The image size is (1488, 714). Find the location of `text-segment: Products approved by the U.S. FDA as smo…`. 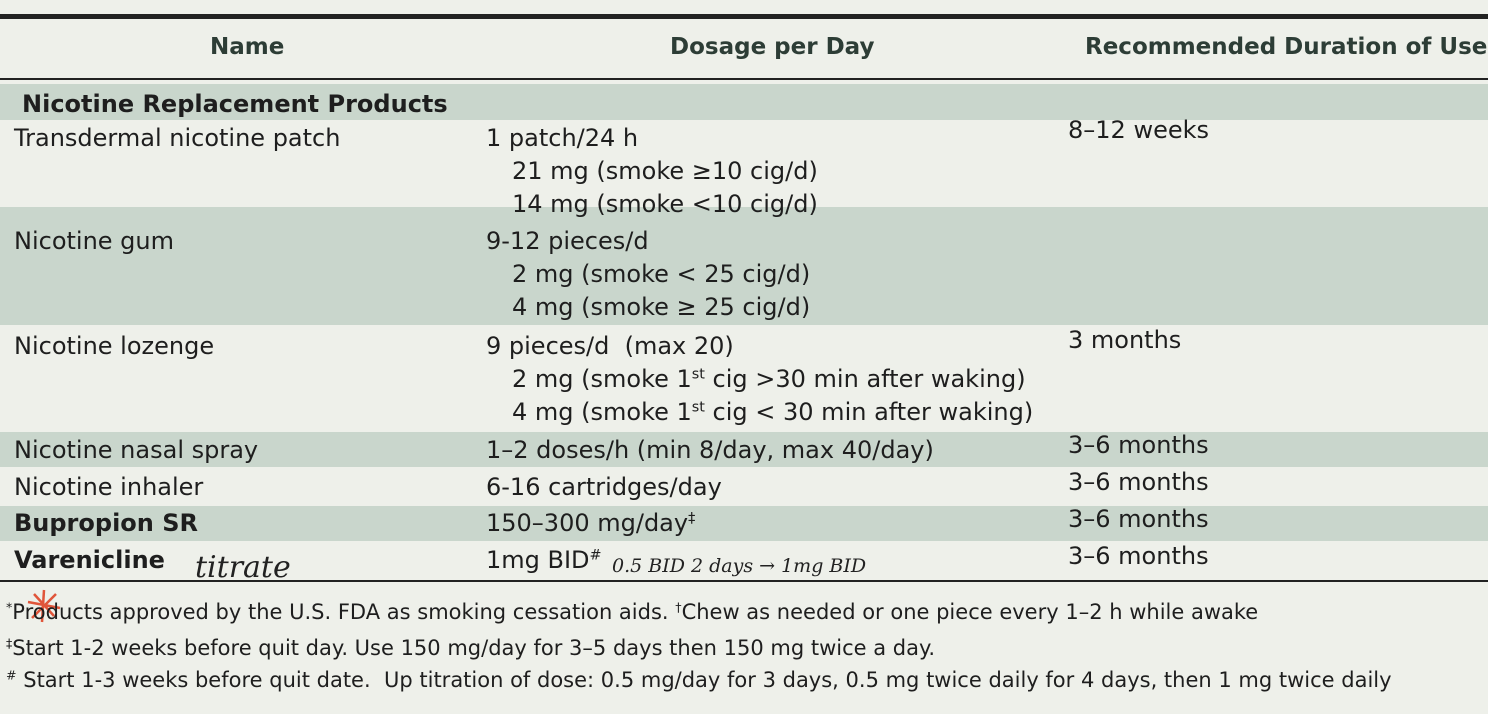

text-segment: Products approved by the U.S. FDA as smo… is located at coordinates (344, 612).